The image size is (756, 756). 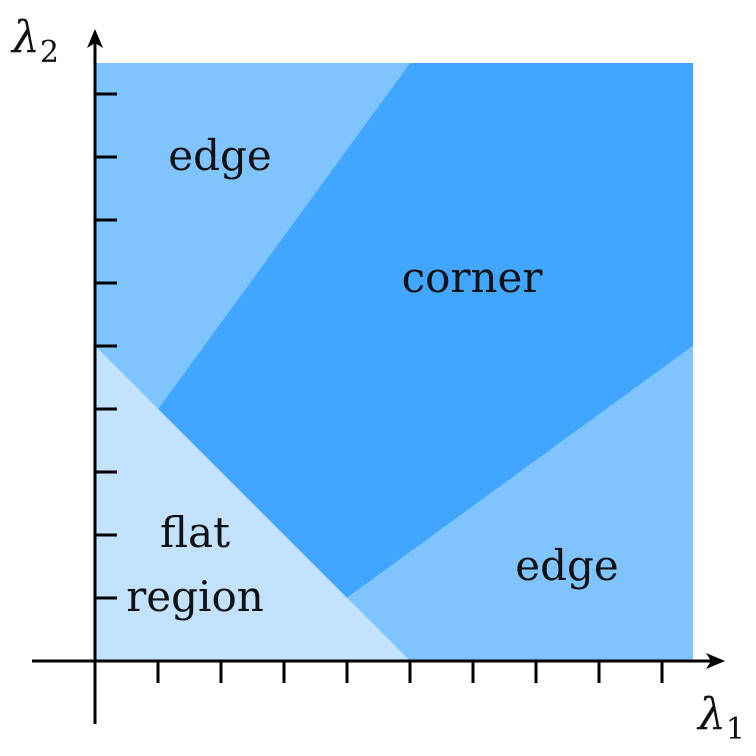 I want to click on label-flat-line1: flat, so click(x=195, y=532).